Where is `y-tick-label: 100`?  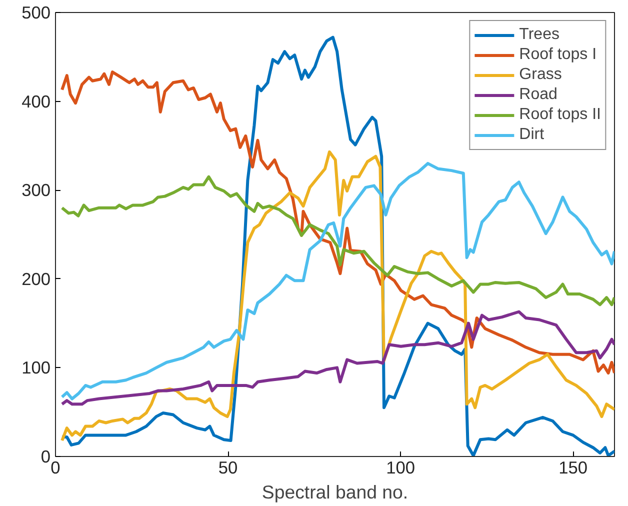 y-tick-label: 100 is located at coordinates (36, 368).